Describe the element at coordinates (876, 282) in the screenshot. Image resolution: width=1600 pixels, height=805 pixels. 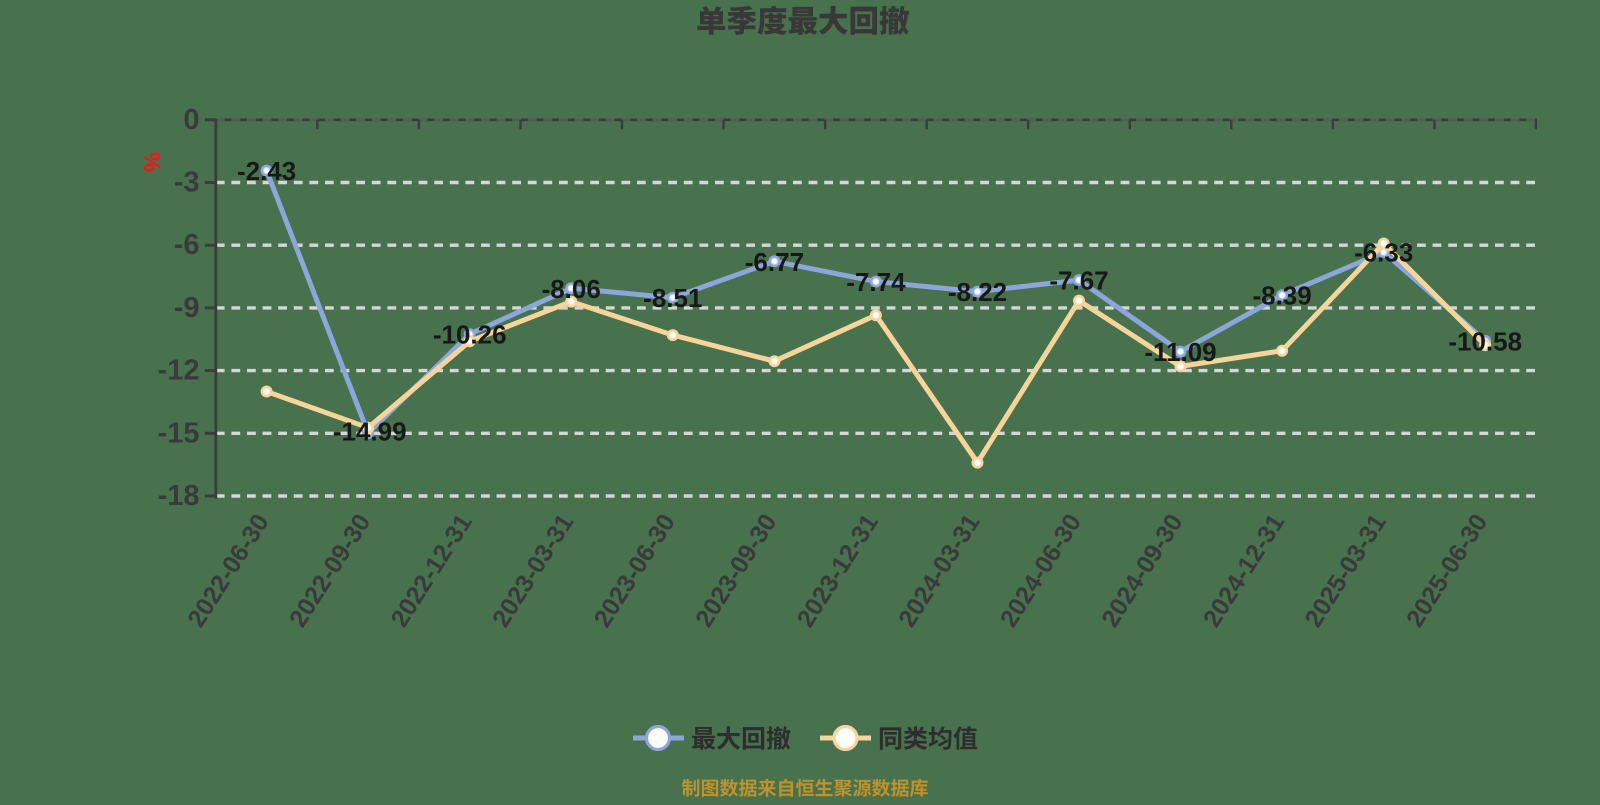
I see `svg-text: -7.74` at that location.